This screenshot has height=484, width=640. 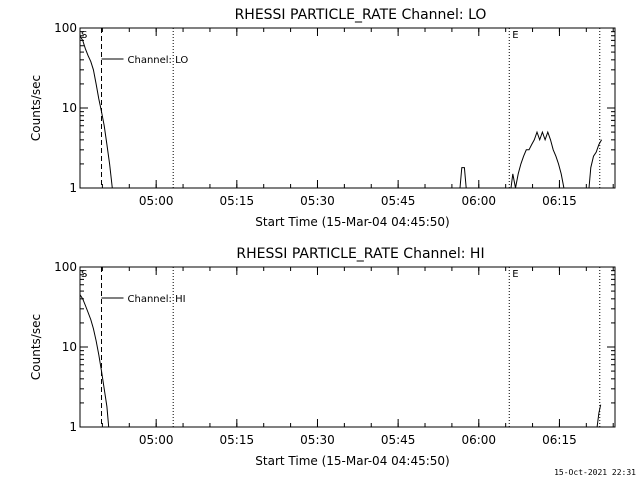 I want to click on chart-title: RHESSI PARTICLE_RATE Channel: LO, so click(x=361, y=15).